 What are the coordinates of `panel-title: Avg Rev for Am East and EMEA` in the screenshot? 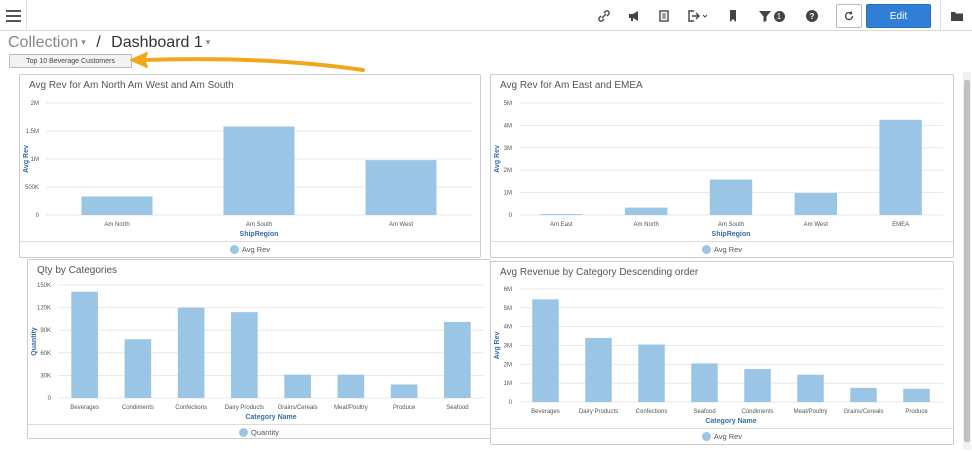 It's located at (571, 85).